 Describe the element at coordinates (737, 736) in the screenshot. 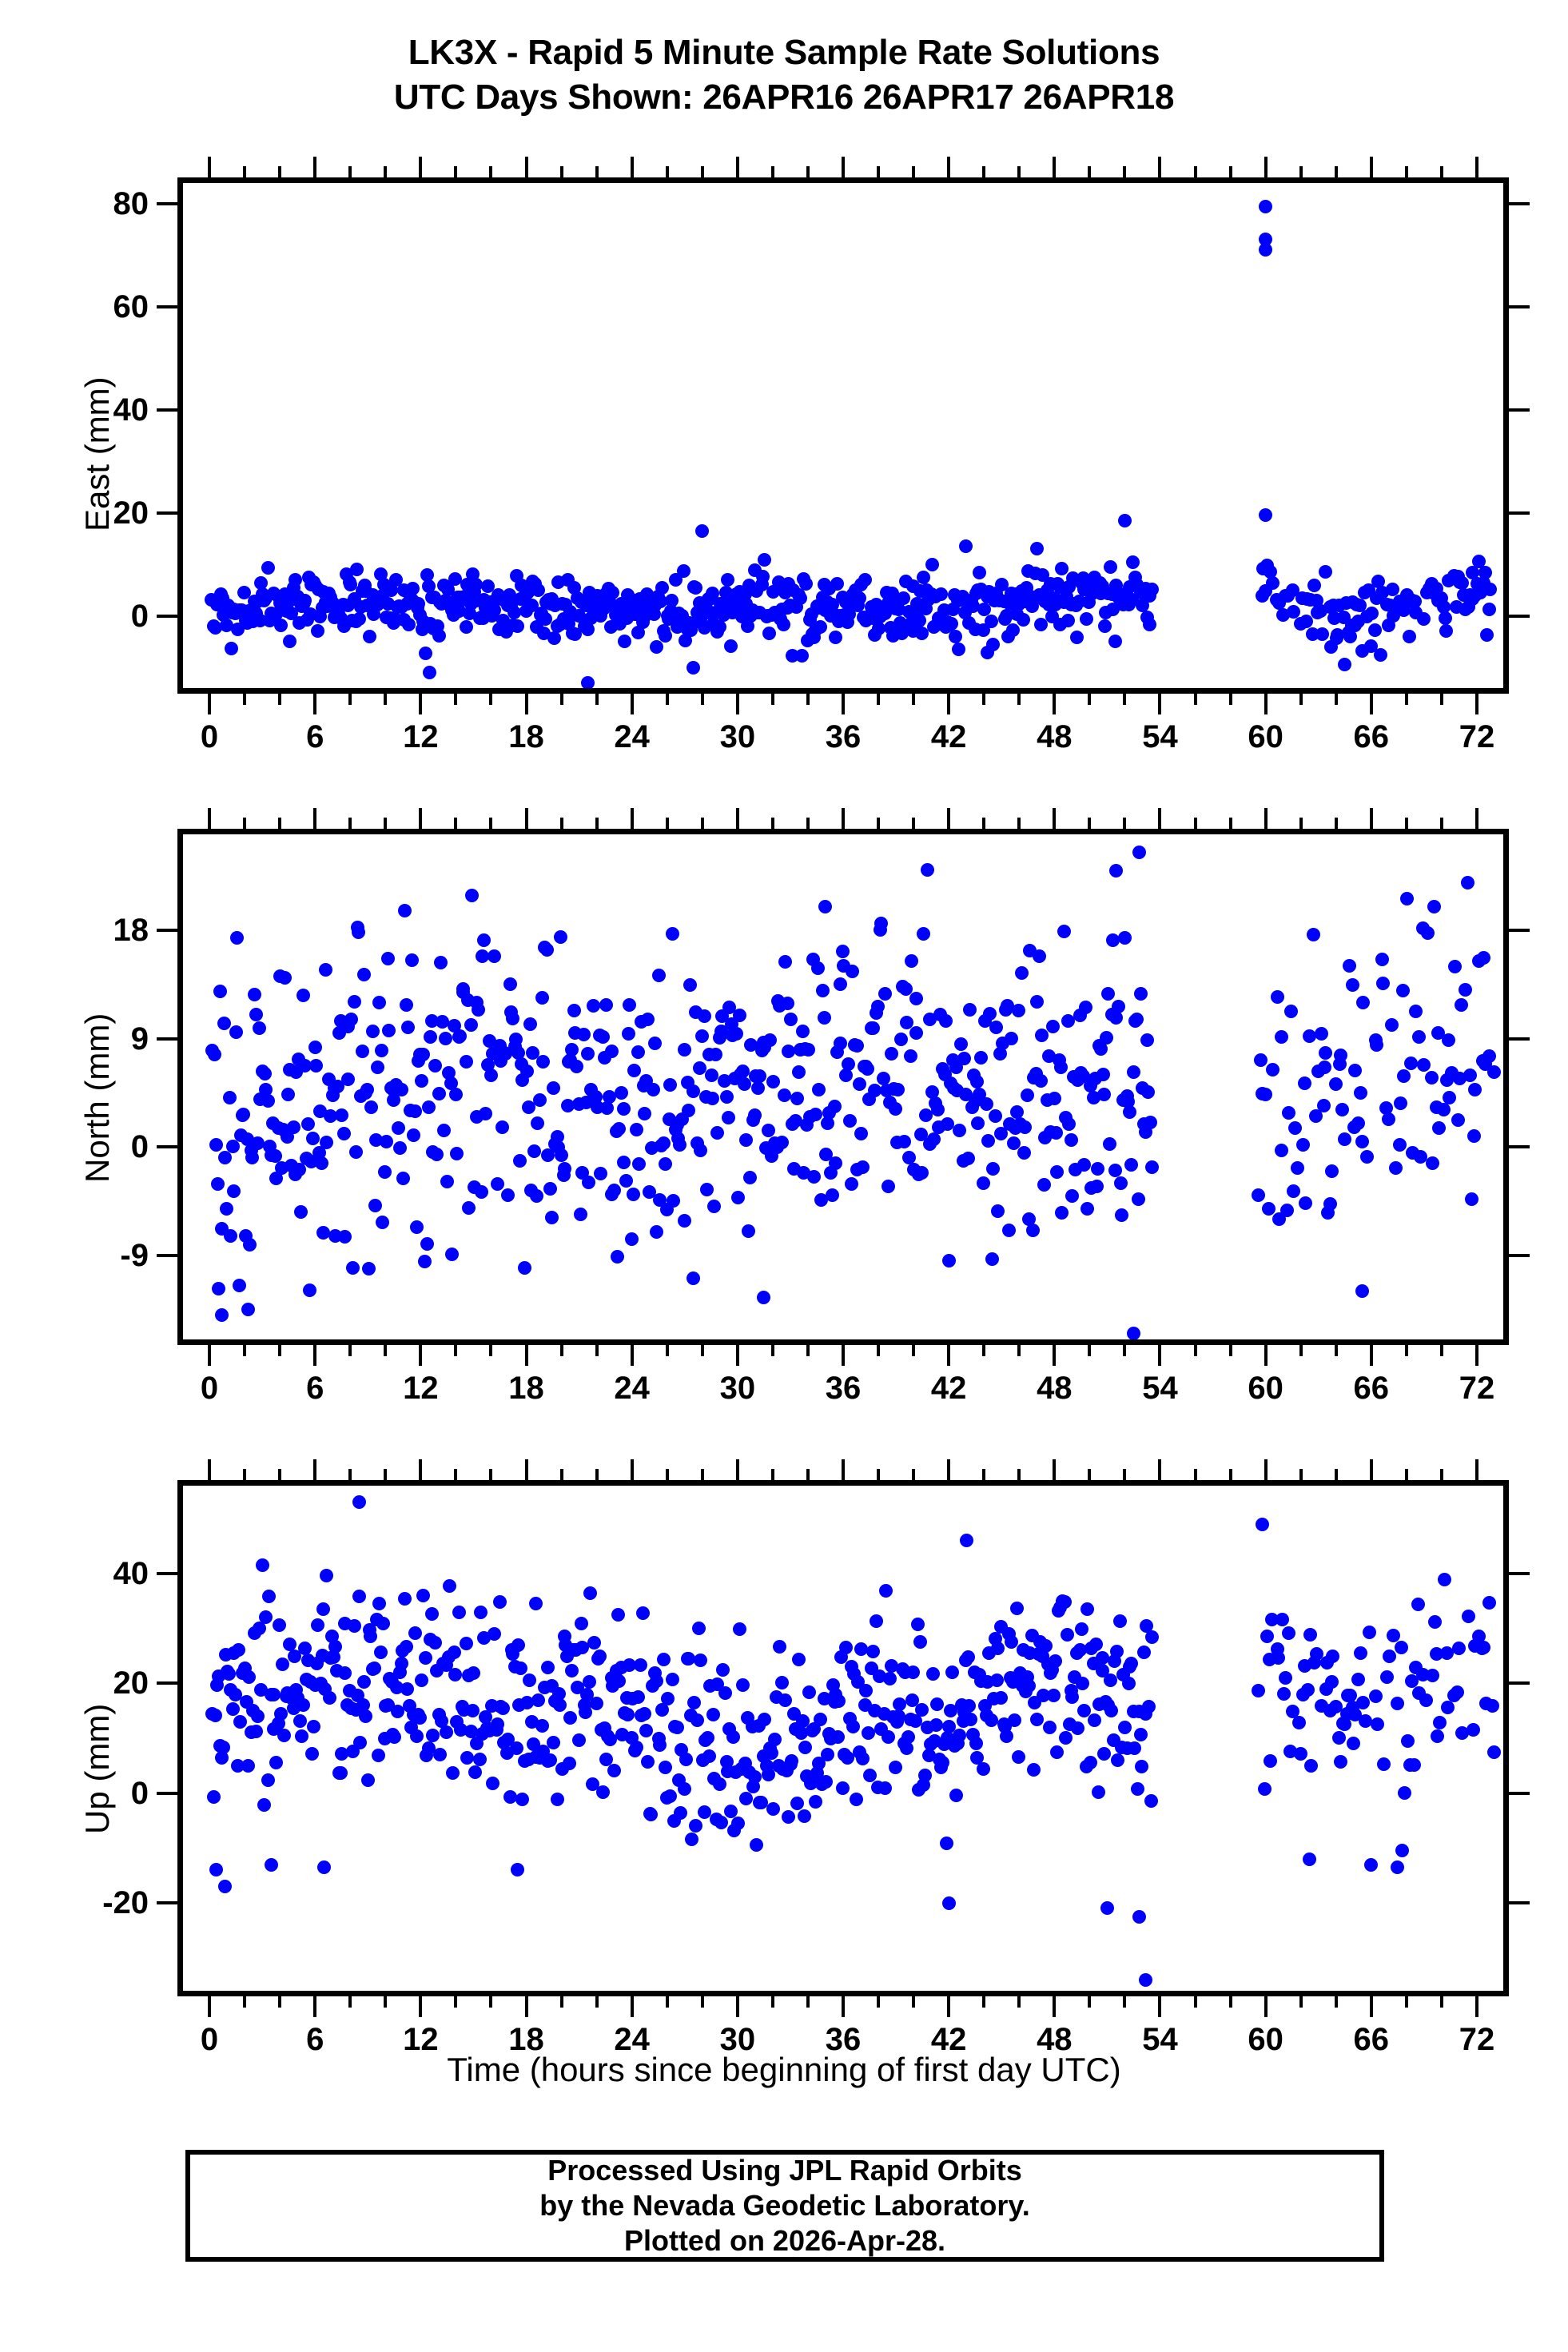

I see `x-tick-label: 30` at that location.